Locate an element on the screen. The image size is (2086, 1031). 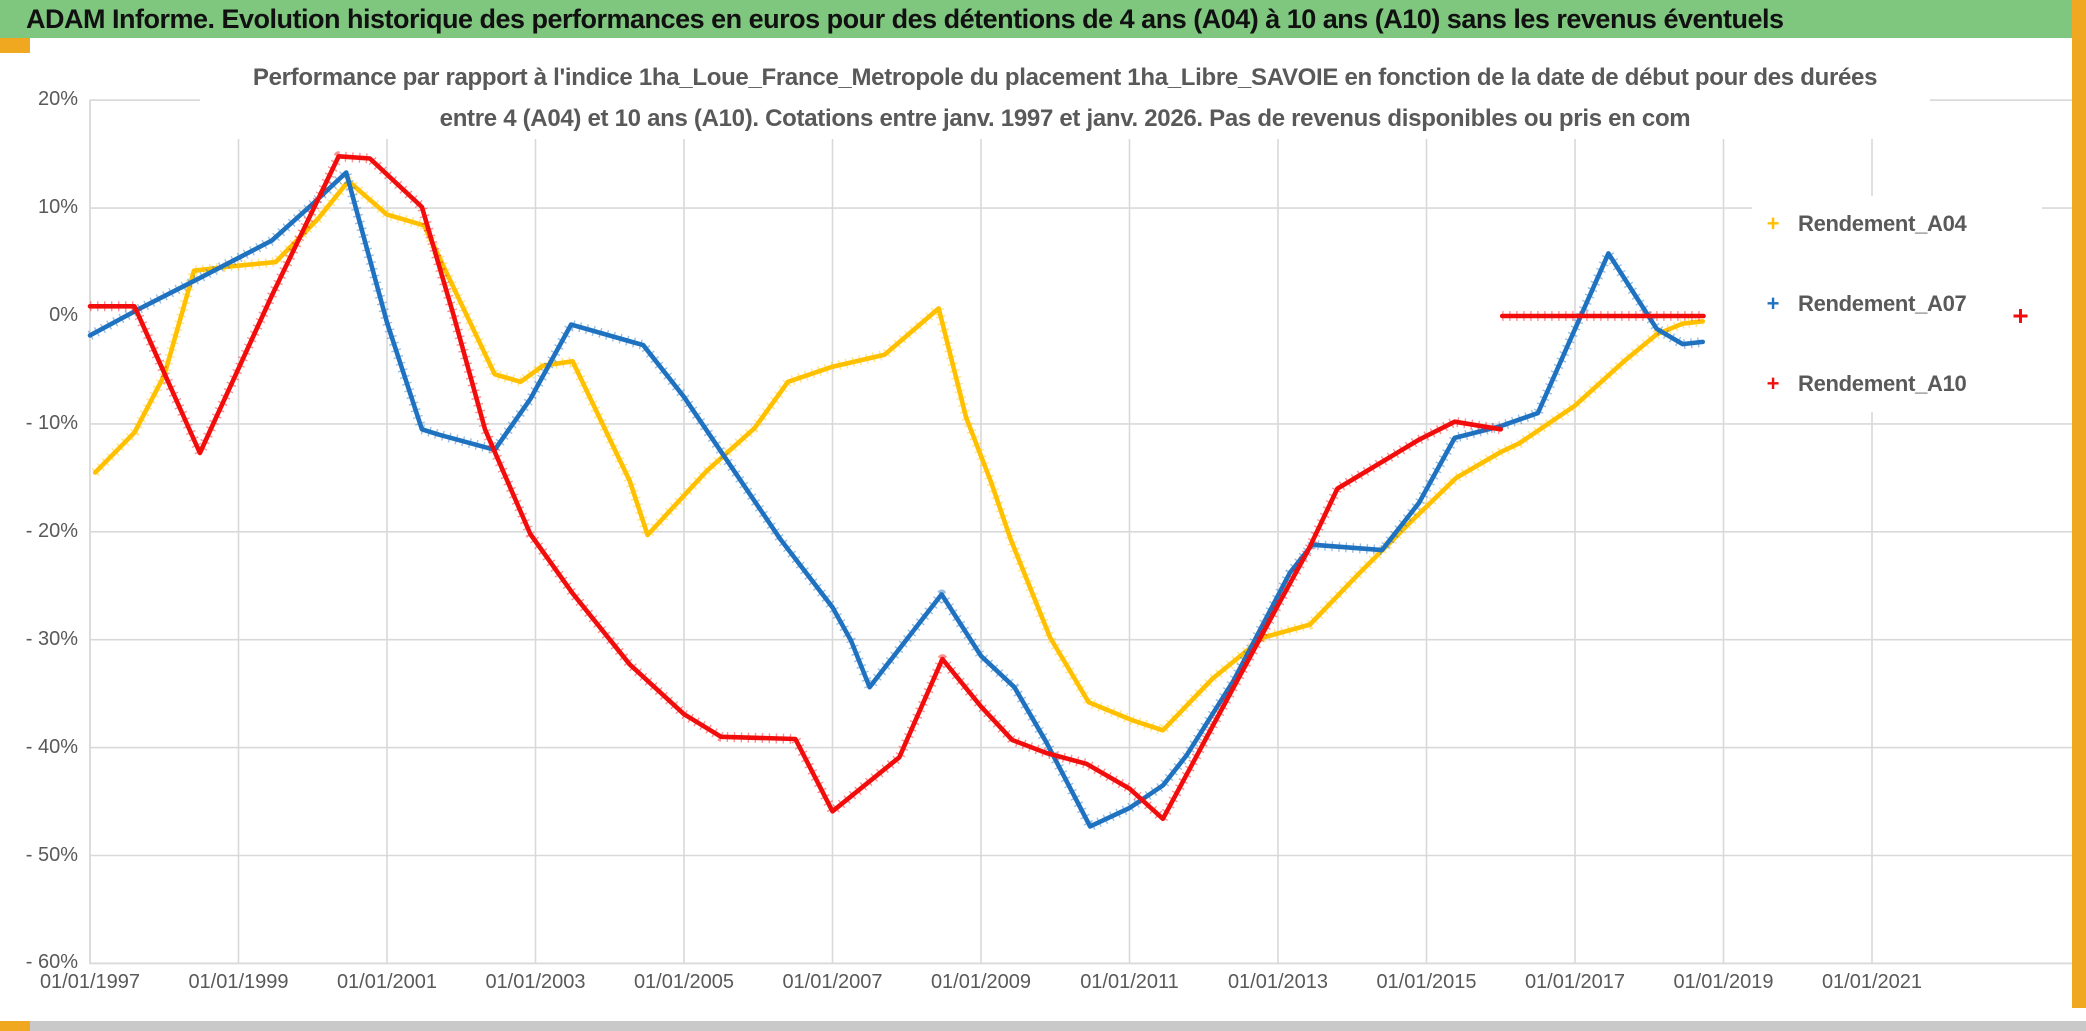
x-tick-label: 01/01/1997 is located at coordinates (90, 982).